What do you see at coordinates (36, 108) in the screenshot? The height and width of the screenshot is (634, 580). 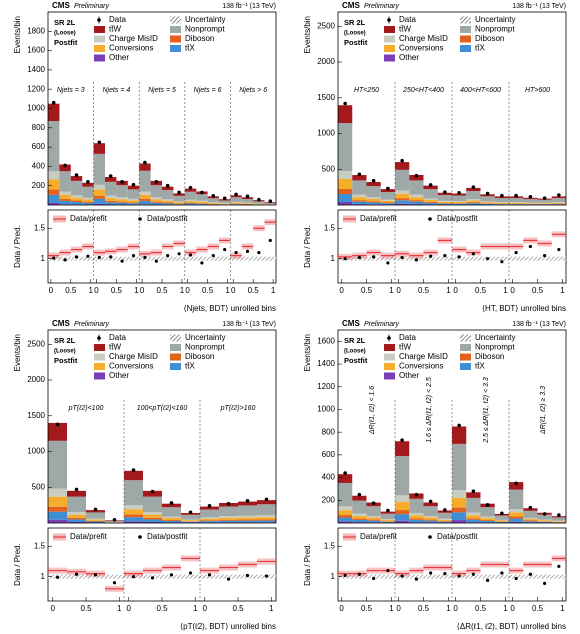 I see `y-tick-label: 1000` at bounding box center [36, 108].